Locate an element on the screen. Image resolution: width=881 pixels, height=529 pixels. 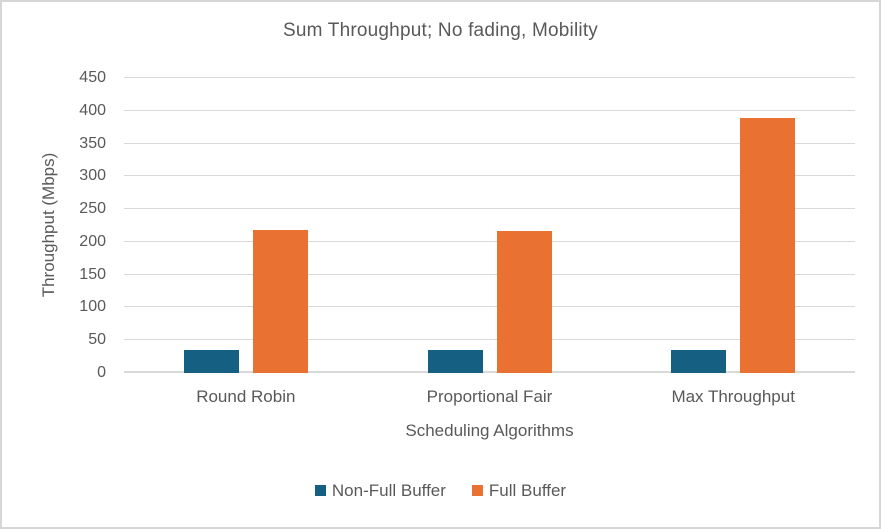
y-tick-label: 250 is located at coordinates (92, 209).